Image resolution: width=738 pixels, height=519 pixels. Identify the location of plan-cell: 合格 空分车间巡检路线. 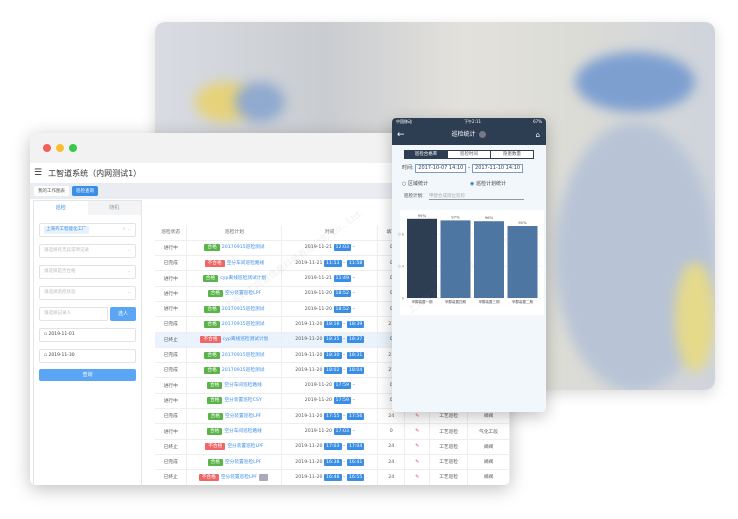
(234, 431).